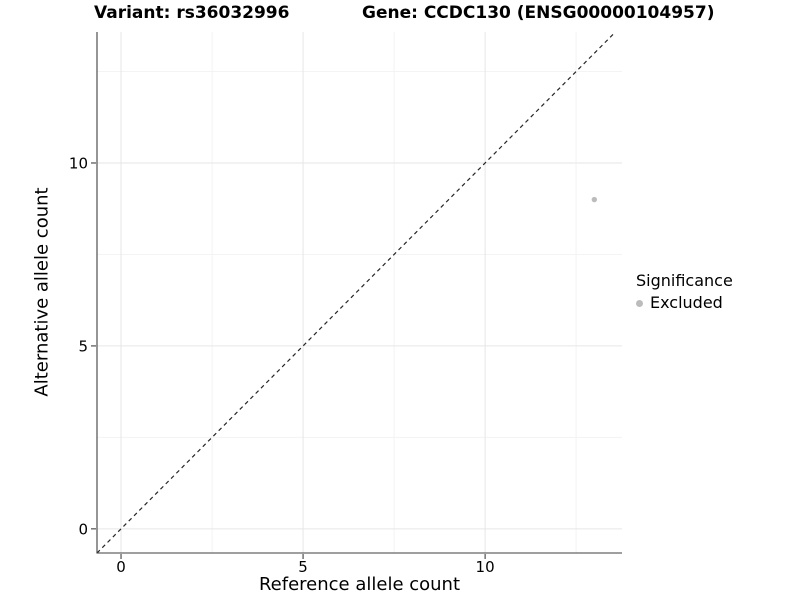  Describe the element at coordinates (538, 13) in the screenshot. I see `plot-title-gene: Gene: CCDC130 (ENSG00000104957)` at that location.